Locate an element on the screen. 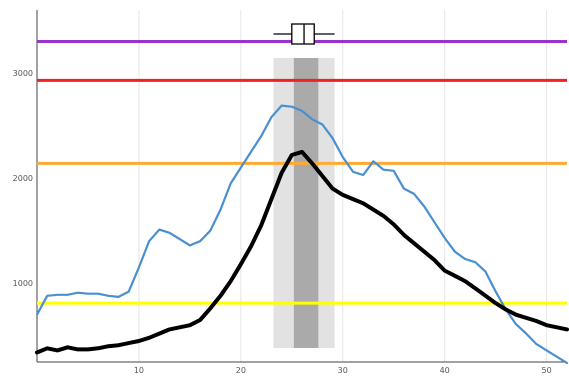 Image resolution: width=569 pixels, height=377 pixels. x-tick-label: 10 is located at coordinates (139, 370).